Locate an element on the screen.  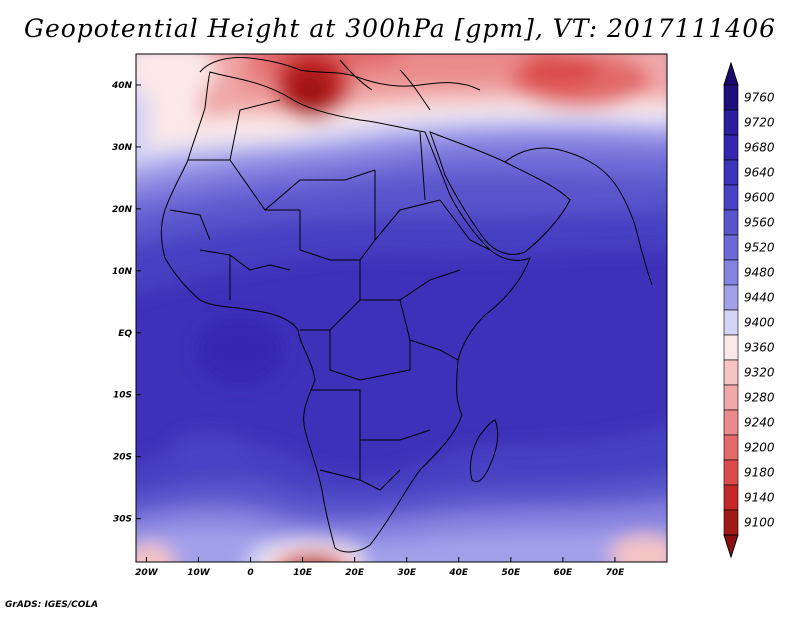
colorbar-label: 9520 is located at coordinates (759, 248).